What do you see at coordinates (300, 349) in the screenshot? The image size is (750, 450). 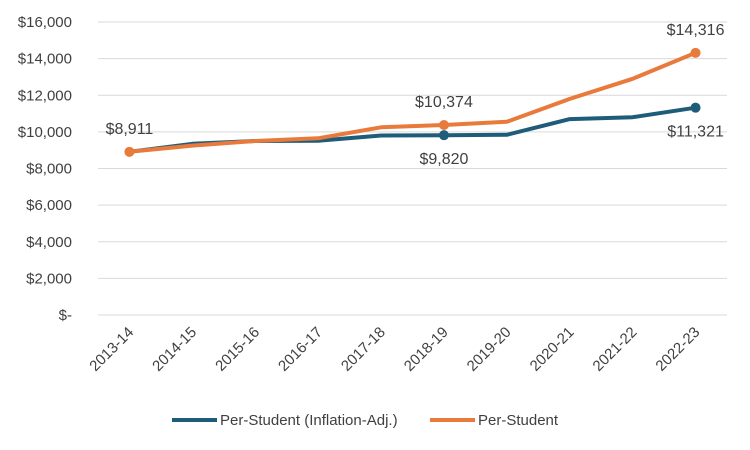 I see `x-tick-label: 2016-17` at bounding box center [300, 349].